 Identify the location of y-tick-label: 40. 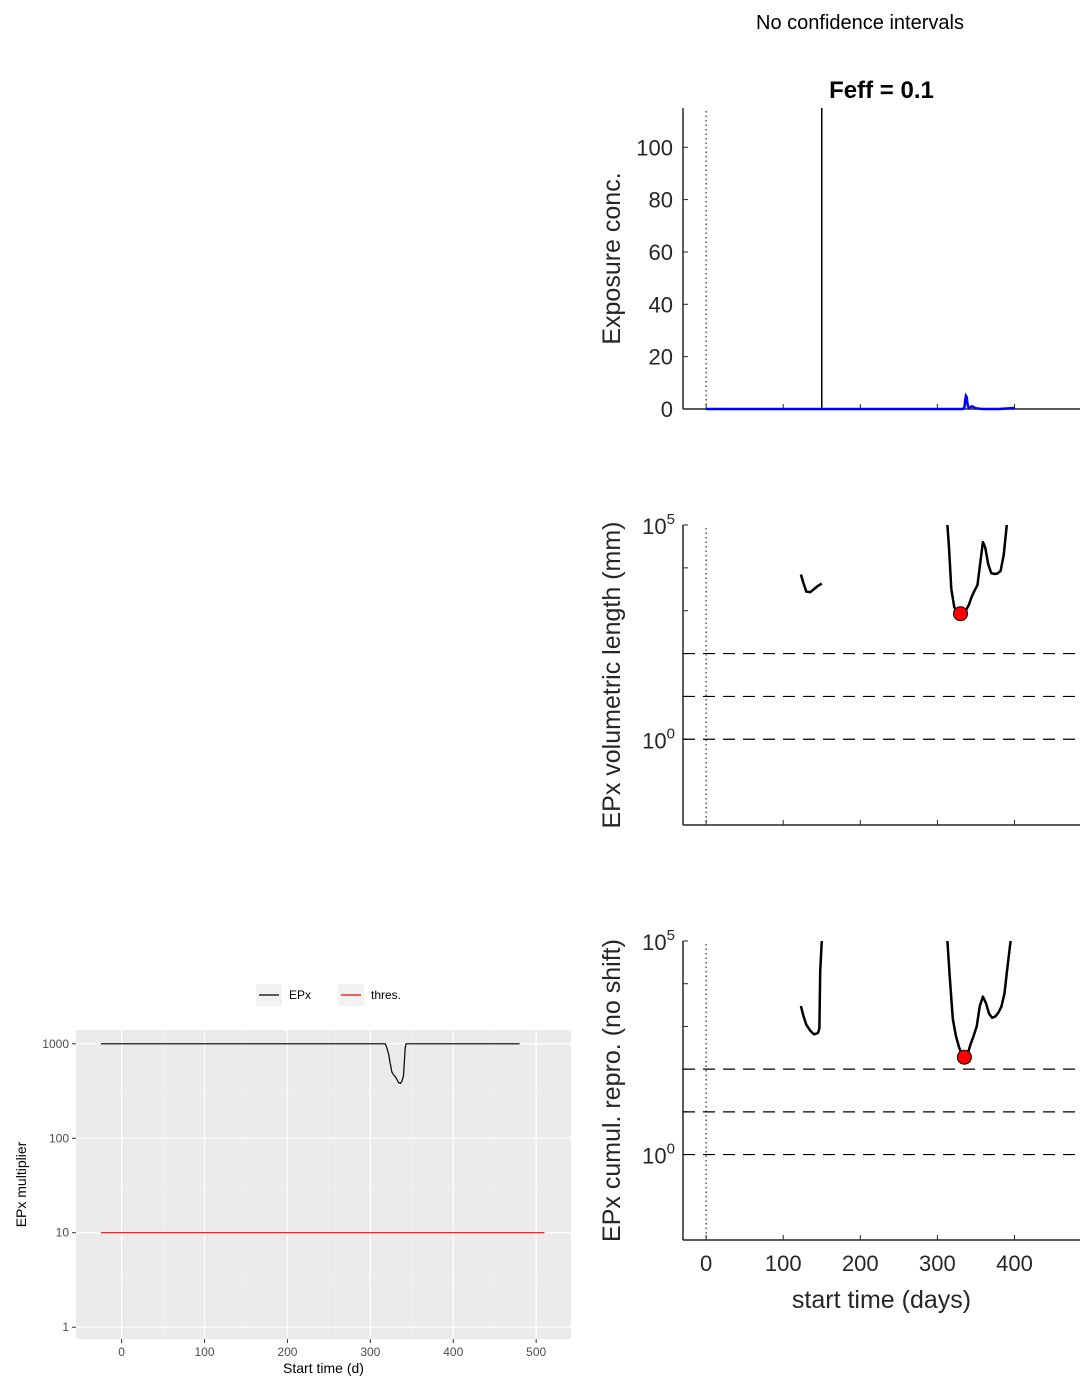
(661, 304).